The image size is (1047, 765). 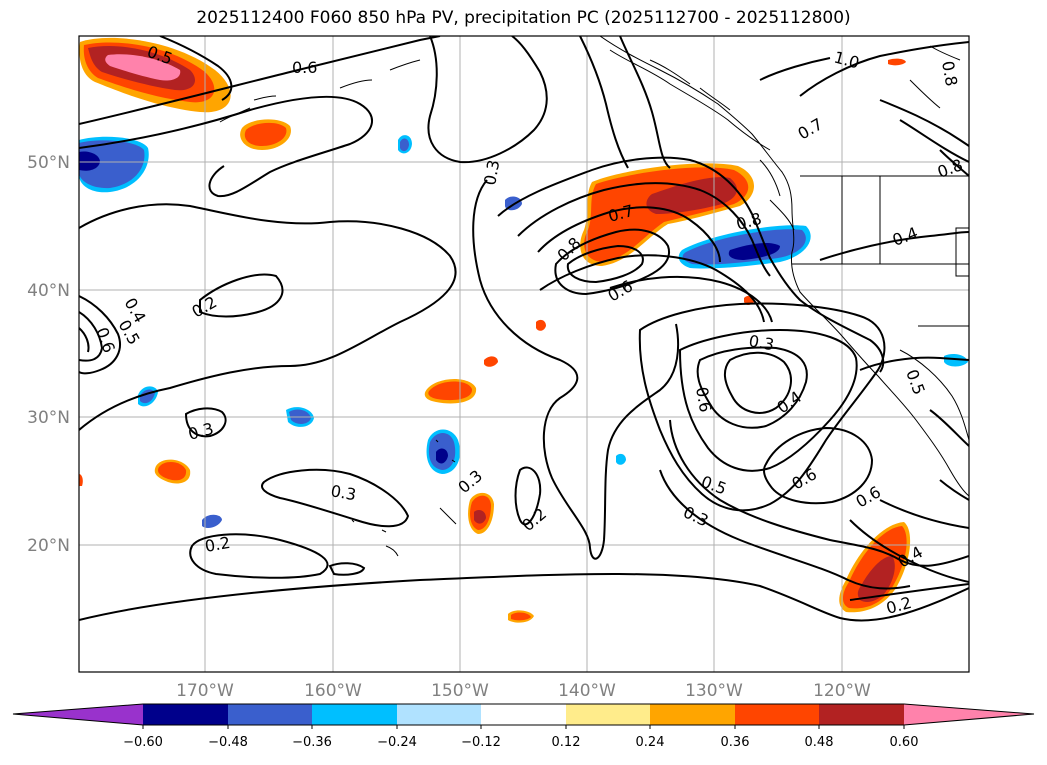 I want to click on lat-tick: 30°N, so click(x=48, y=418).